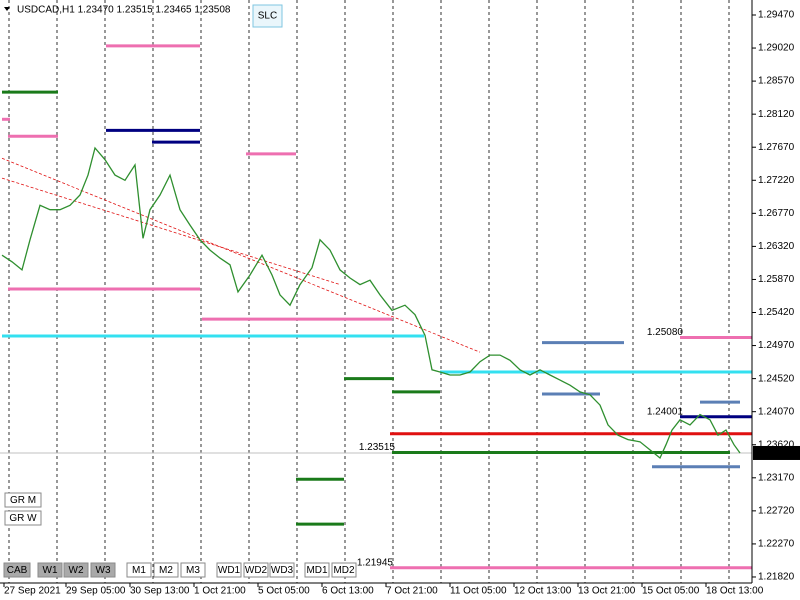 The image size is (800, 600). I want to click on level-label: 1.24001, so click(665, 411).